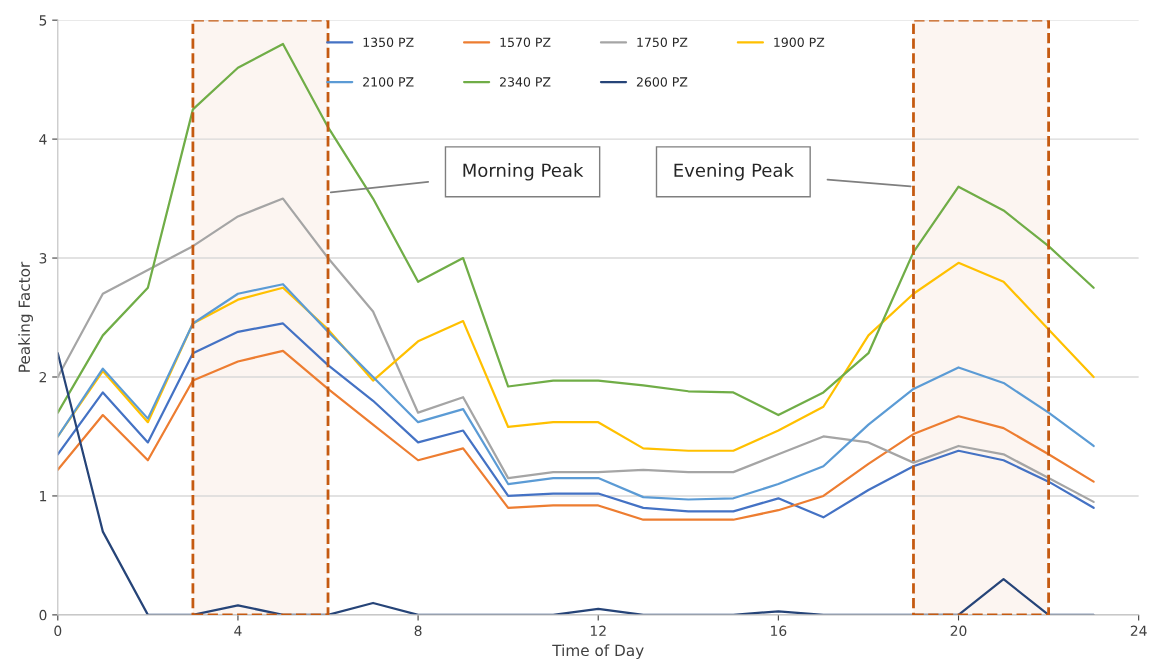 This screenshot has width=1156, height=672. I want to click on x-tick-label: 4, so click(238, 630).